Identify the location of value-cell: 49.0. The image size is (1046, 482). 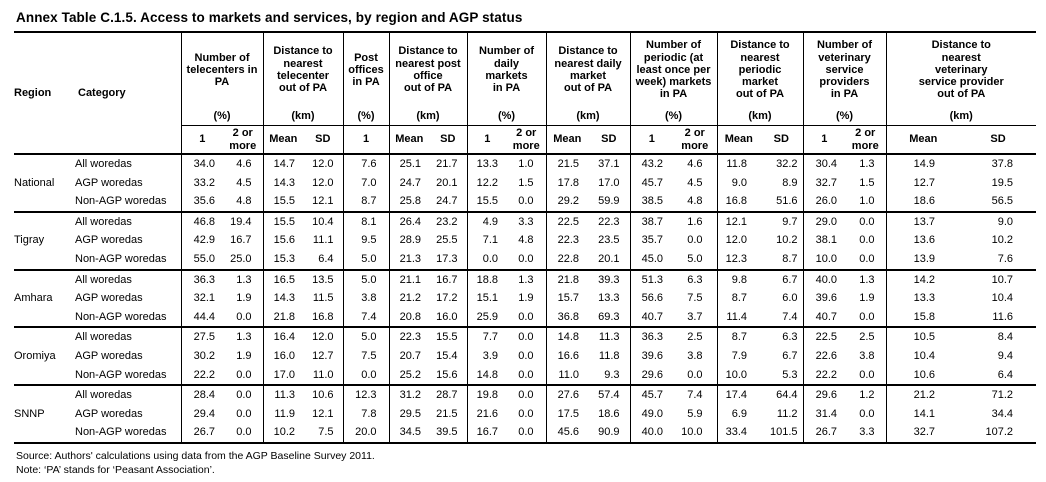
(651, 414).